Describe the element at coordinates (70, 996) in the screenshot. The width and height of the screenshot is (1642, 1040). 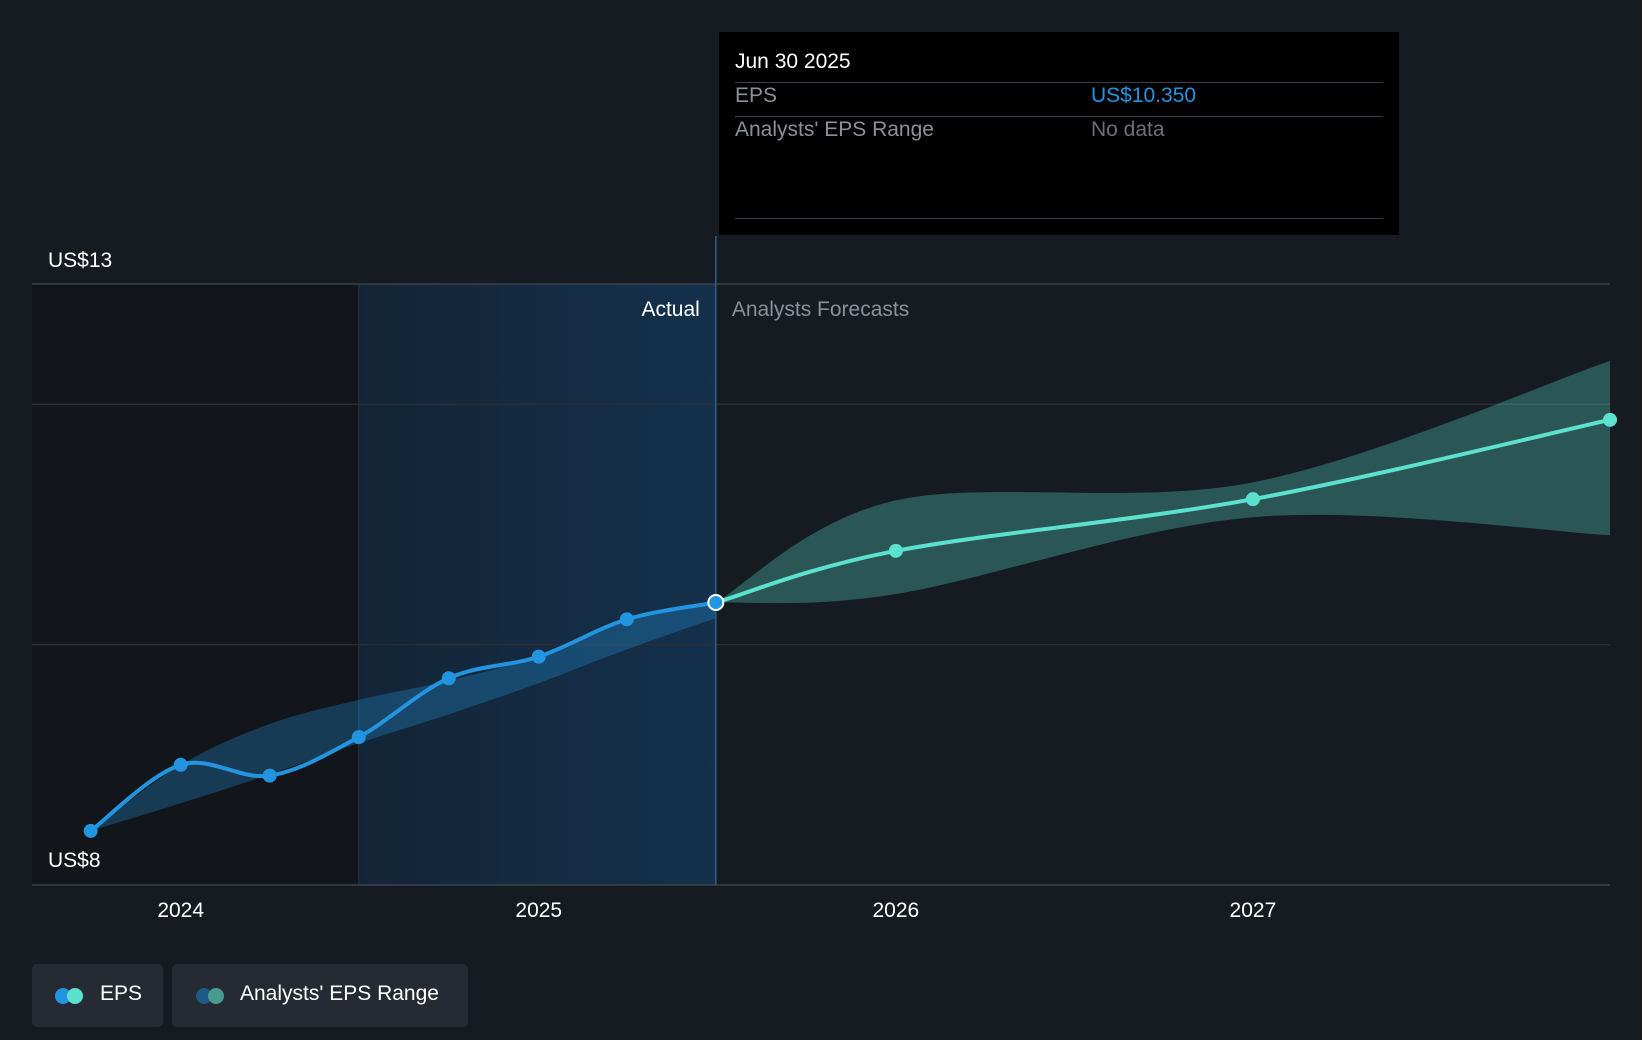
I see `eps-swatch-icon` at that location.